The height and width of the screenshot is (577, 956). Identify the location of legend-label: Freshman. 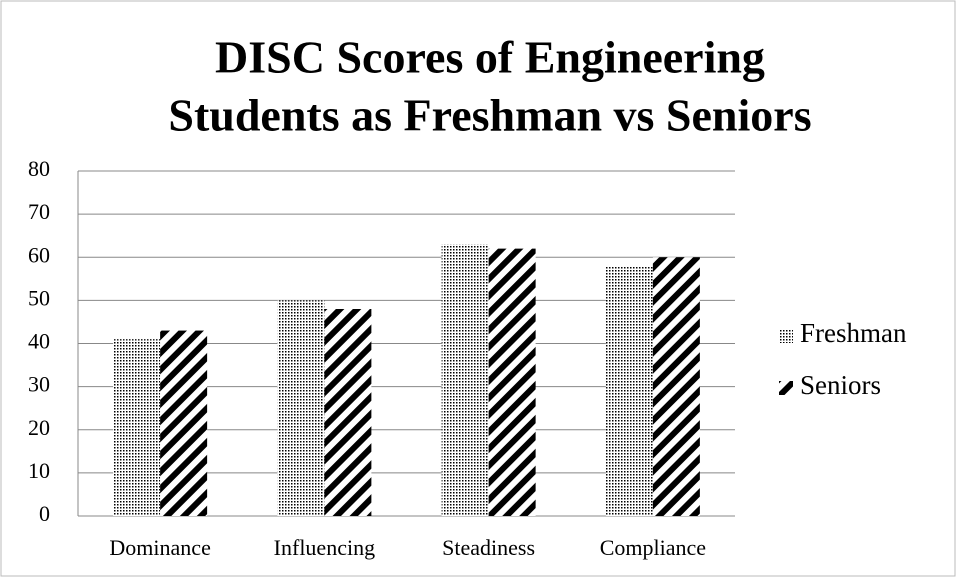
(853, 333).